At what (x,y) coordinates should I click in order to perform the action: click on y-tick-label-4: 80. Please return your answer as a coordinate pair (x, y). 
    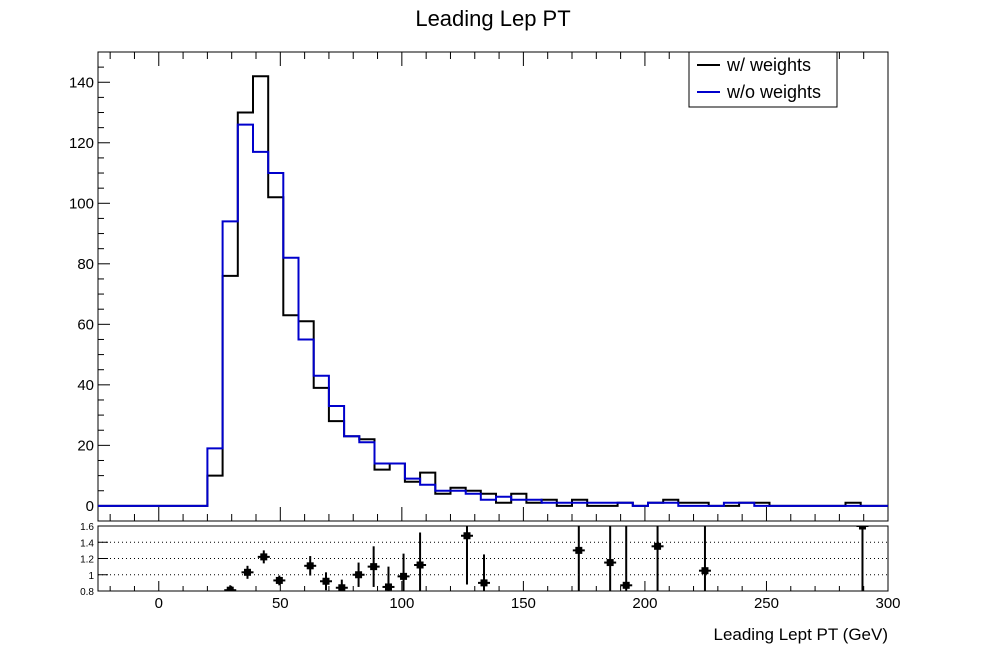
    Looking at the image, I should click on (85, 264).